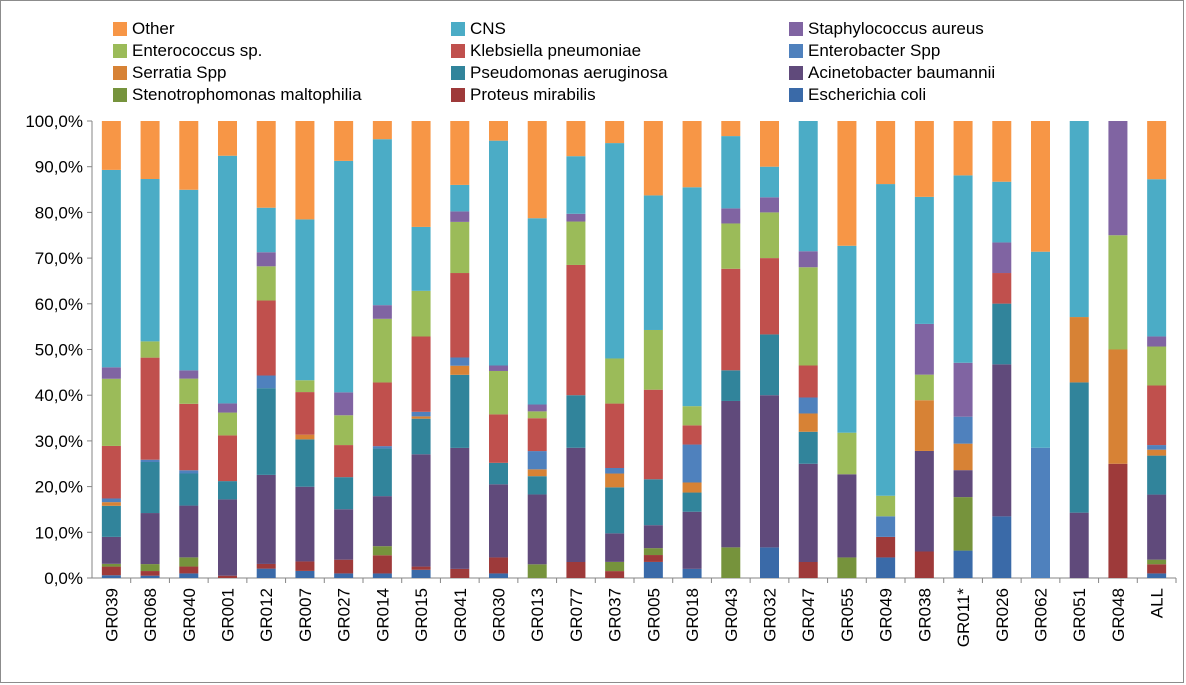 The image size is (1186, 685). Describe the element at coordinates (382, 551) in the screenshot. I see `bar-segment-stenotrophomonas-maltophilia` at that location.